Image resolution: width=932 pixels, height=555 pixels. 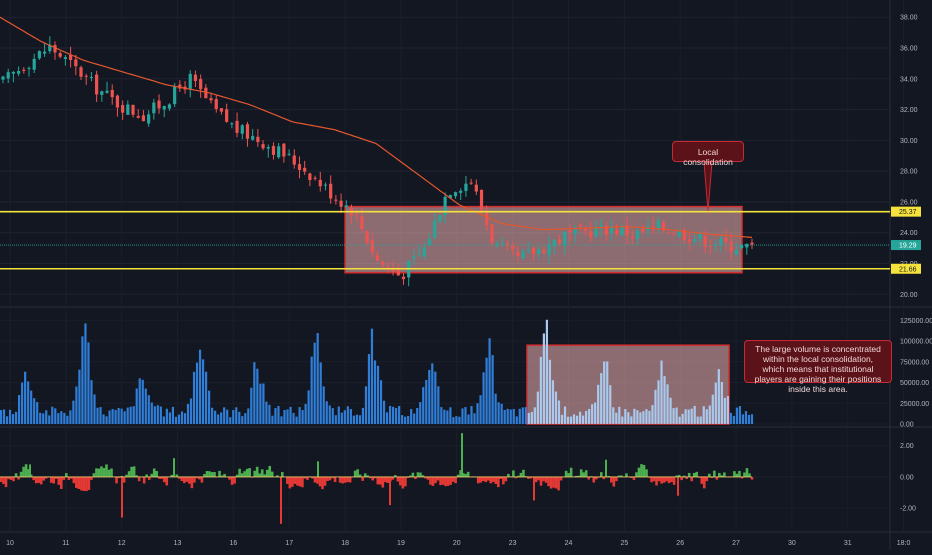 I want to click on volume-tick-label: 0.00, so click(x=907, y=425).